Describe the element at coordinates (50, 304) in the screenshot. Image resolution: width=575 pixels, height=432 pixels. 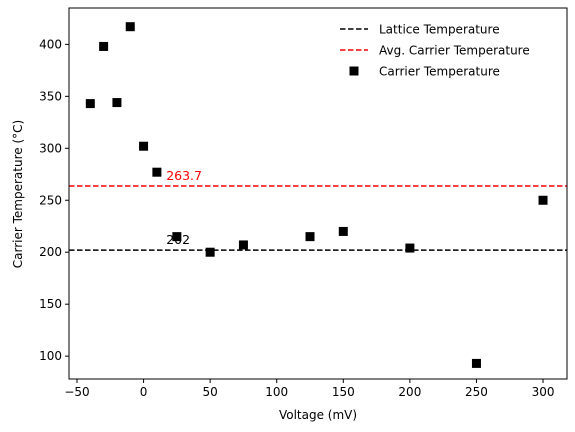
I see `y-tick-label: 150` at that location.